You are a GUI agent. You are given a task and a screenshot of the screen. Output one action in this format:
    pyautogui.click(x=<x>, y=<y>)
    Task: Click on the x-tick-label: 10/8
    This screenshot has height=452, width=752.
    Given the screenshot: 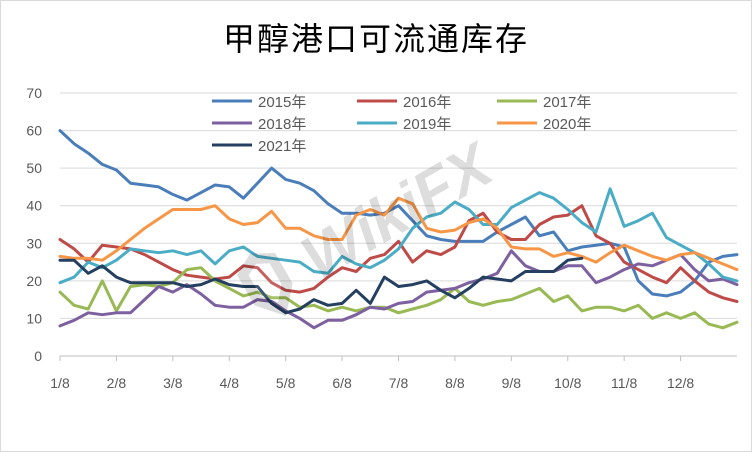 What is the action you would take?
    pyautogui.click(x=567, y=383)
    